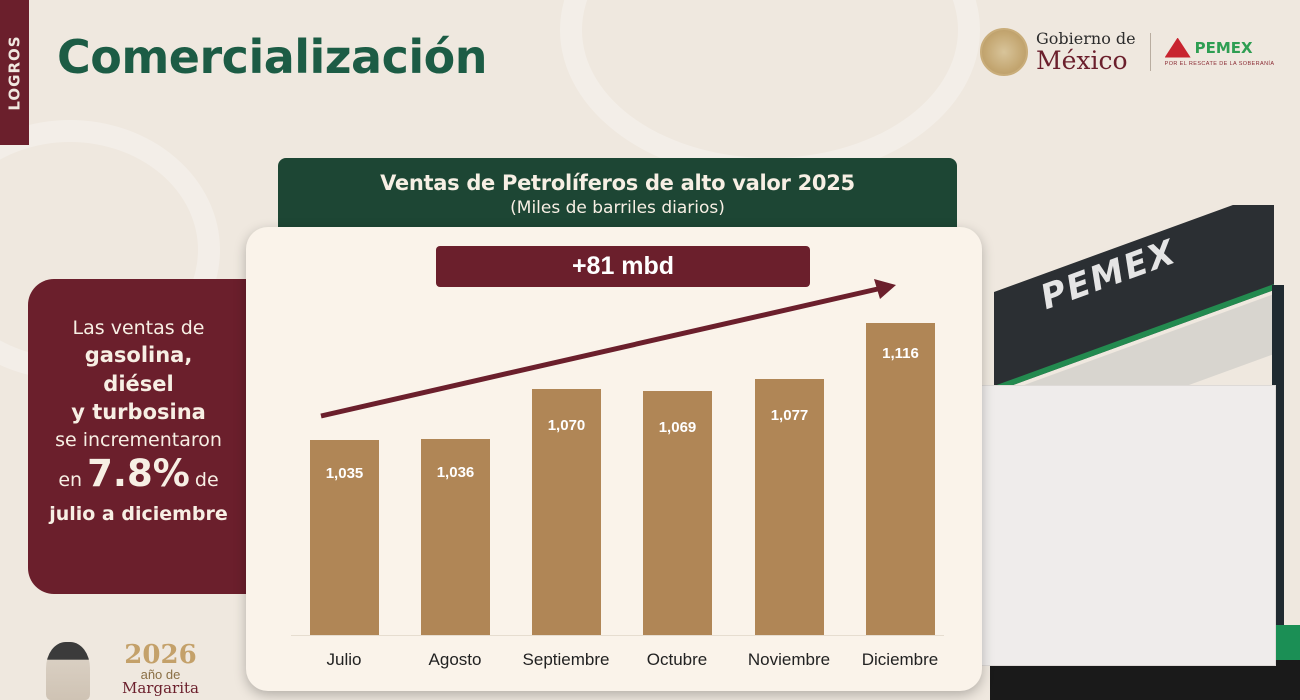 This screenshot has width=1300, height=700. I want to click on bar-value-label: 1,035, so click(344, 473).